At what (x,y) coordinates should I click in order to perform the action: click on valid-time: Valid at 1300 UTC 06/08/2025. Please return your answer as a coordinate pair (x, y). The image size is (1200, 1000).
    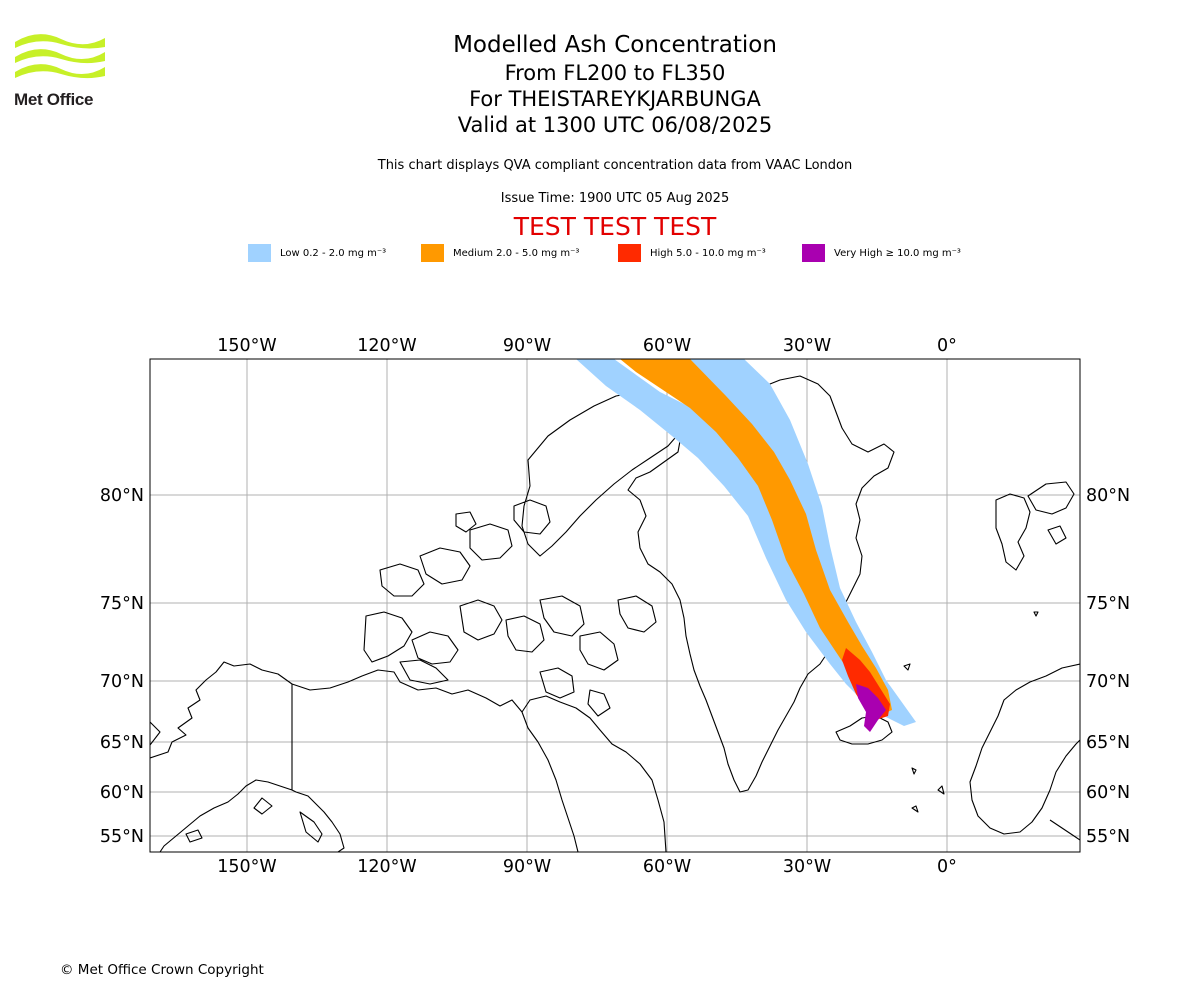
    Looking at the image, I should click on (615, 125).